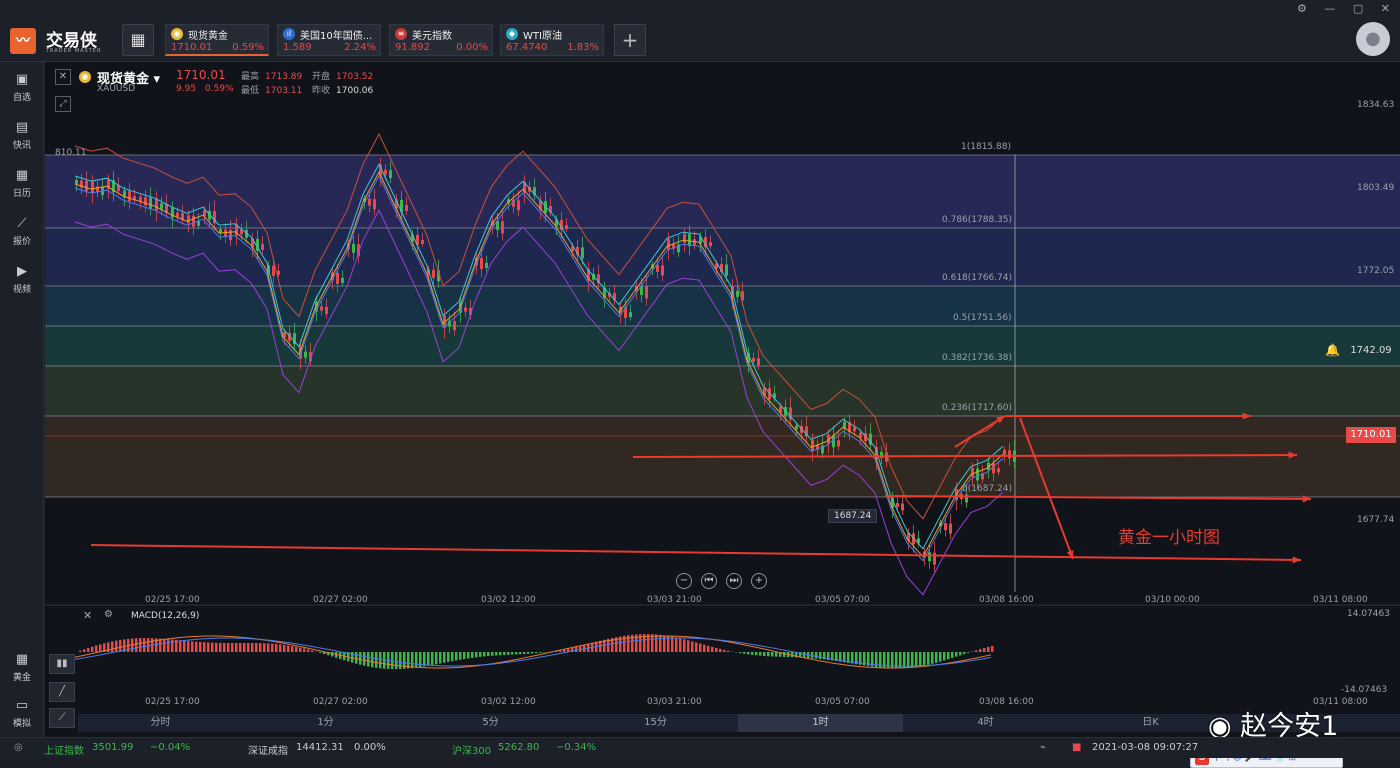 This screenshot has height=768, width=1400. What do you see at coordinates (508, 702) in the screenshot?
I see `macd-time-label: 03/02 12:00` at bounding box center [508, 702].